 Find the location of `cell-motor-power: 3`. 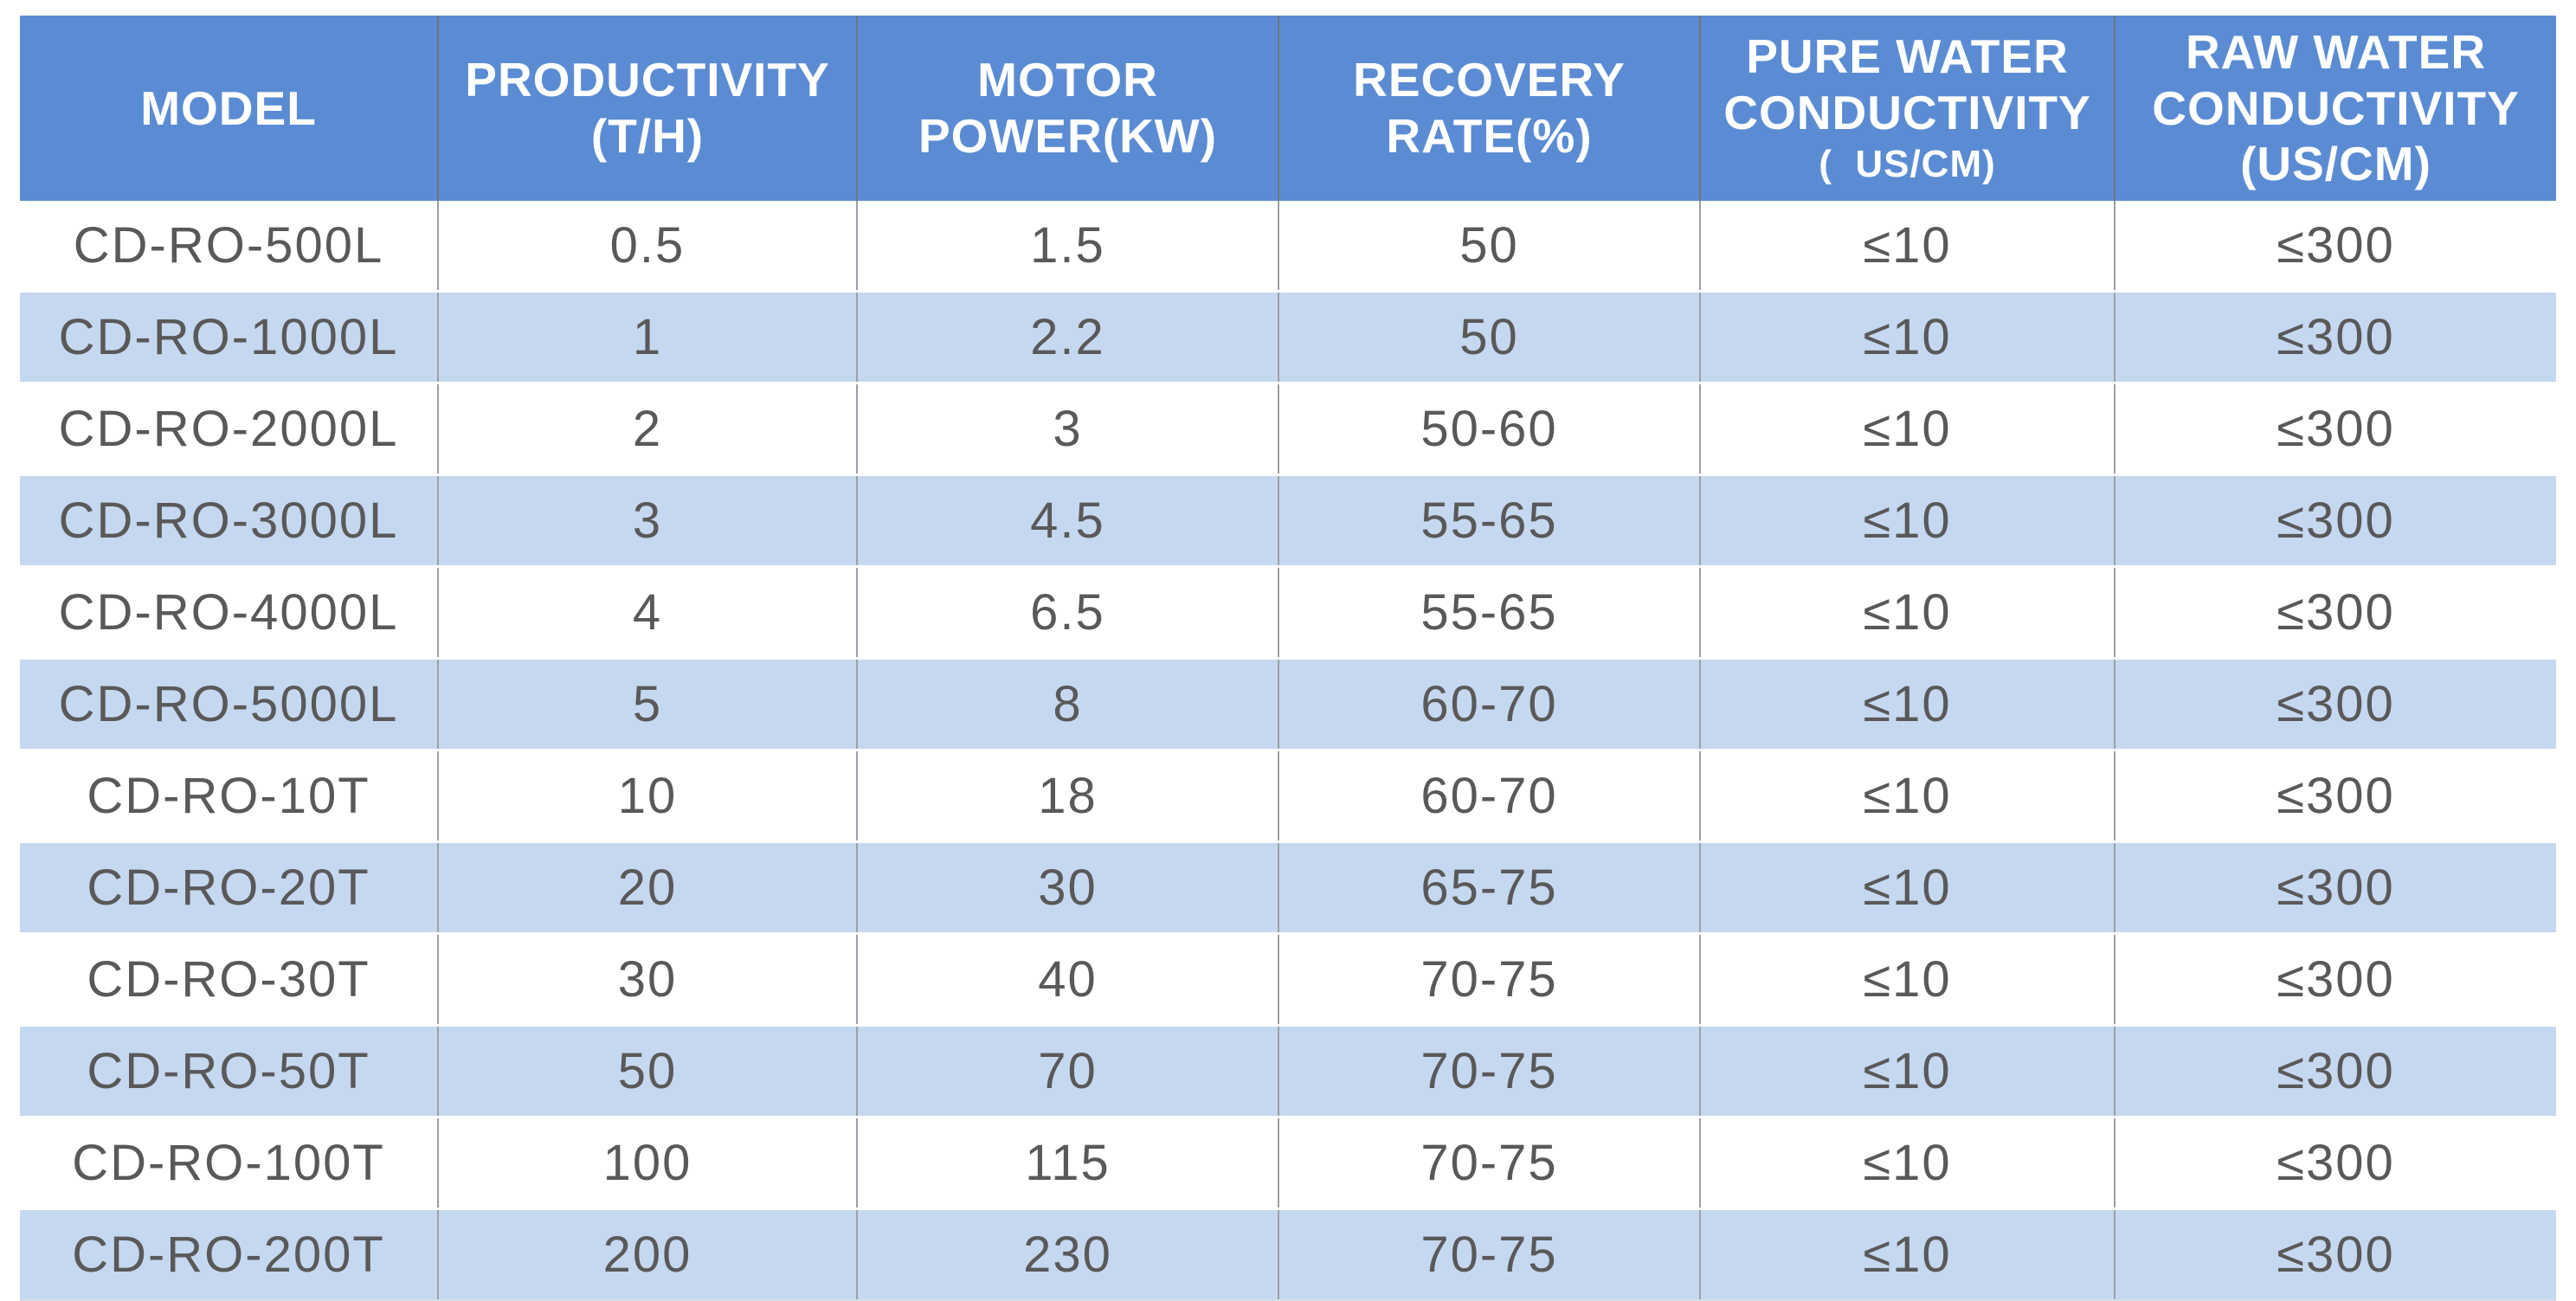

cell-motor-power: 3 is located at coordinates (1067, 429).